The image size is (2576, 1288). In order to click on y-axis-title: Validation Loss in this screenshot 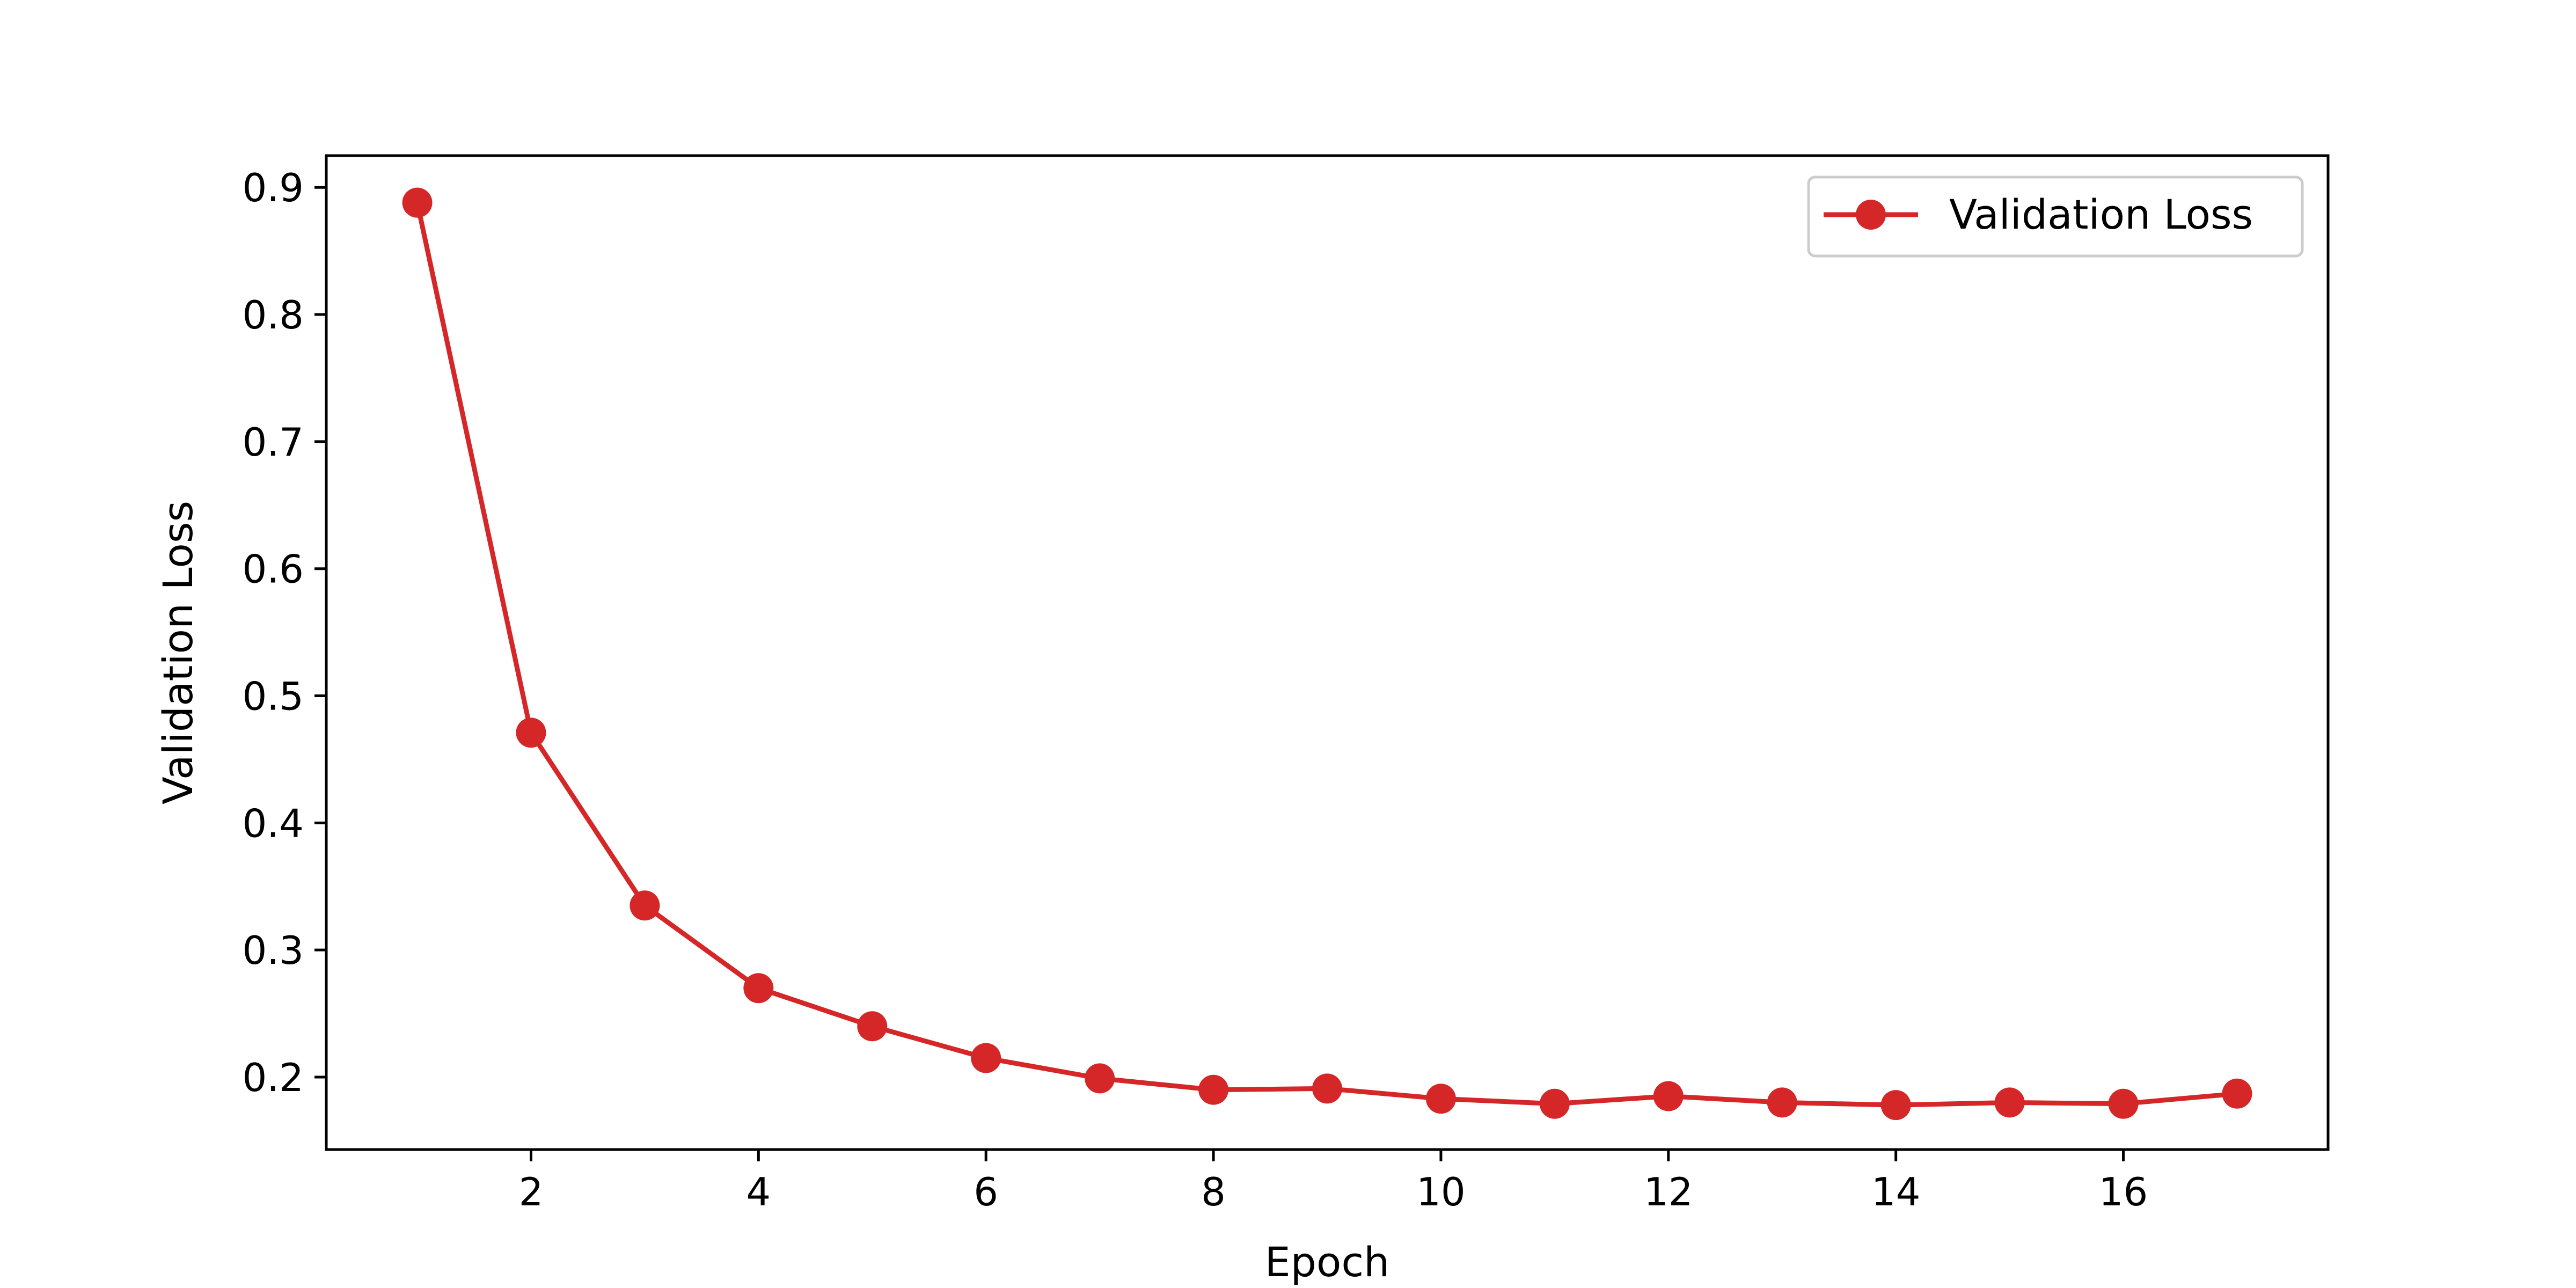, I will do `click(178, 652)`.